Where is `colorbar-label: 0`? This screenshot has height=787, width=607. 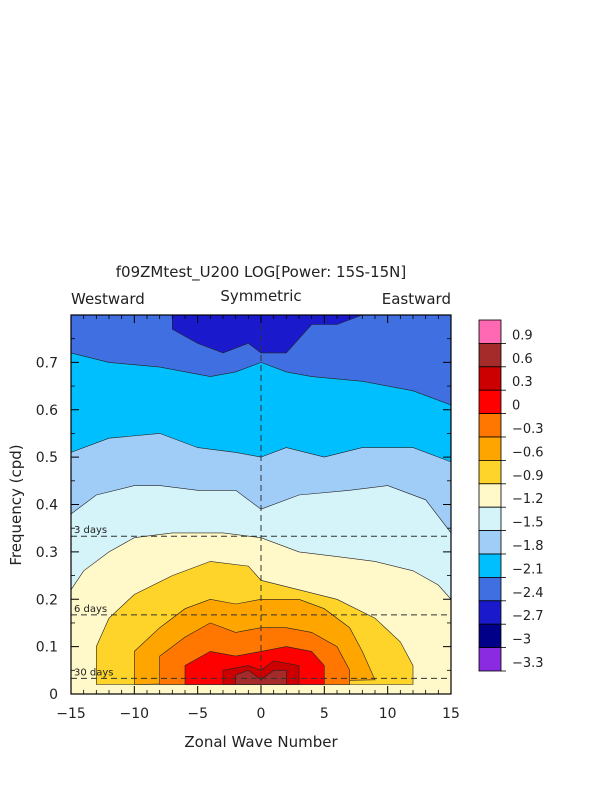
colorbar-label: 0 is located at coordinates (516, 406).